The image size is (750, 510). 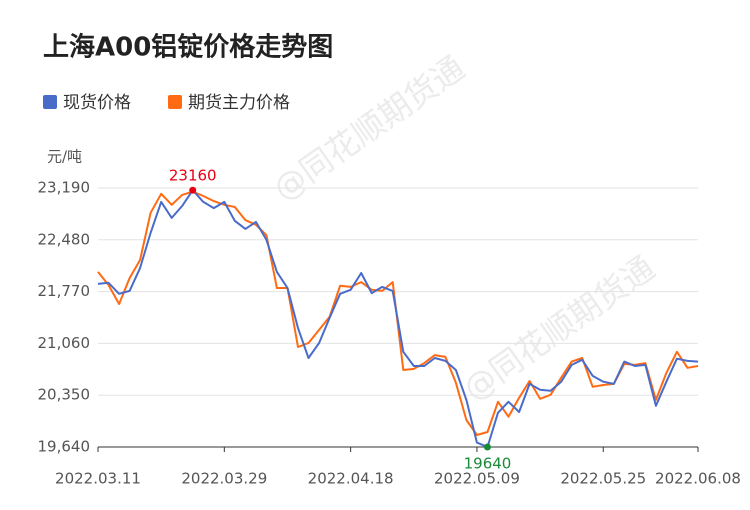 What do you see at coordinates (351, 479) in the screenshot?
I see `x-tick-label: 2022.04.18` at bounding box center [351, 479].